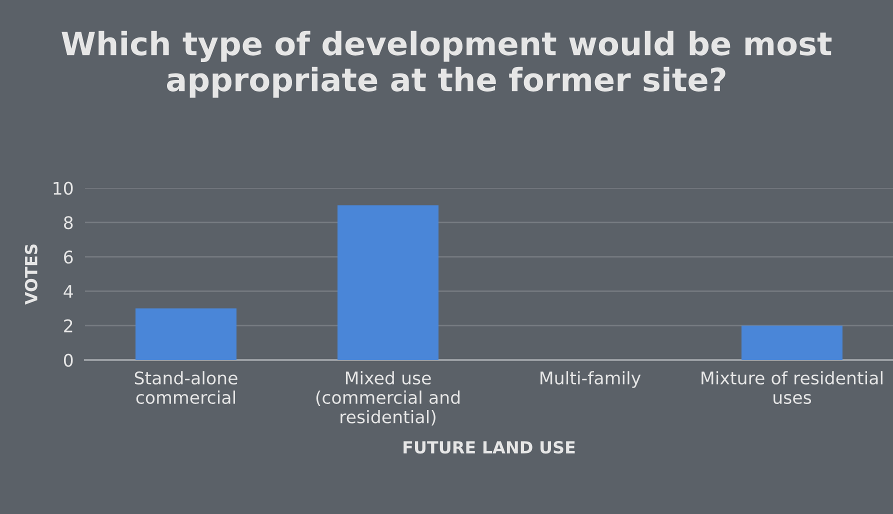  I want to click on x-tick-label: Multi-family, so click(590, 379).